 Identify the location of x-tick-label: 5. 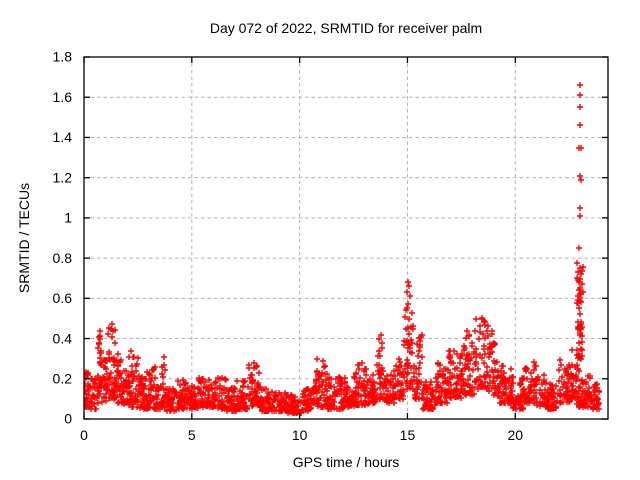
(192, 435).